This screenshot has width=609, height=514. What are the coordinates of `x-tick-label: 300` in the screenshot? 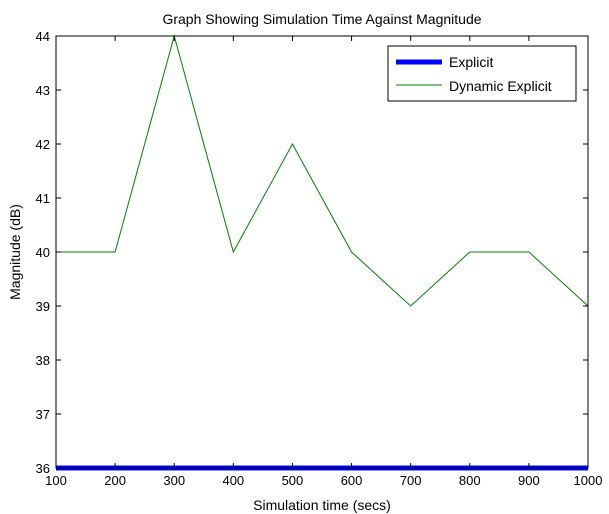 It's located at (174, 480).